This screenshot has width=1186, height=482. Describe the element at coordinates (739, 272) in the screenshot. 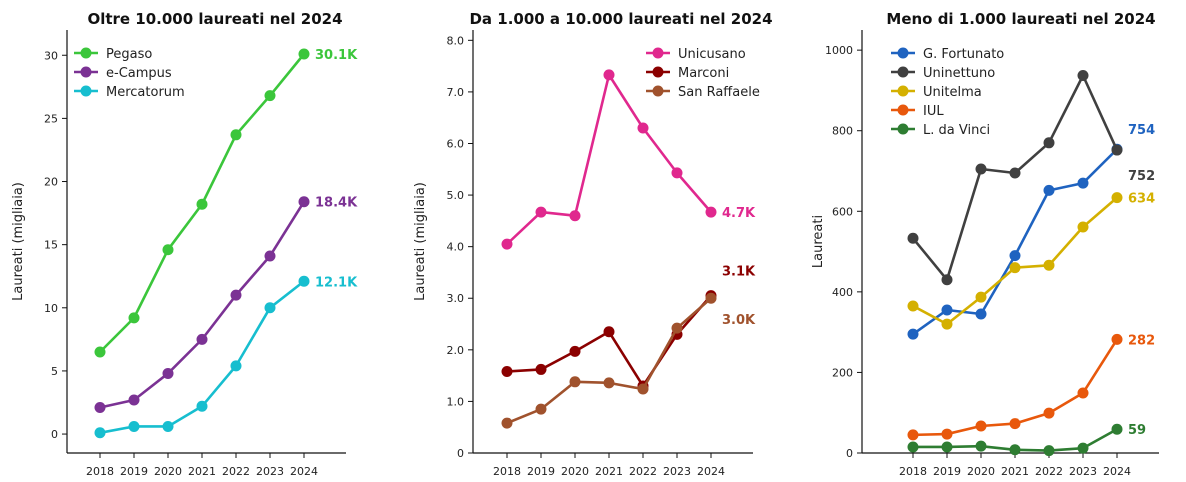

I see `end-value-label: 3.1K` at that location.